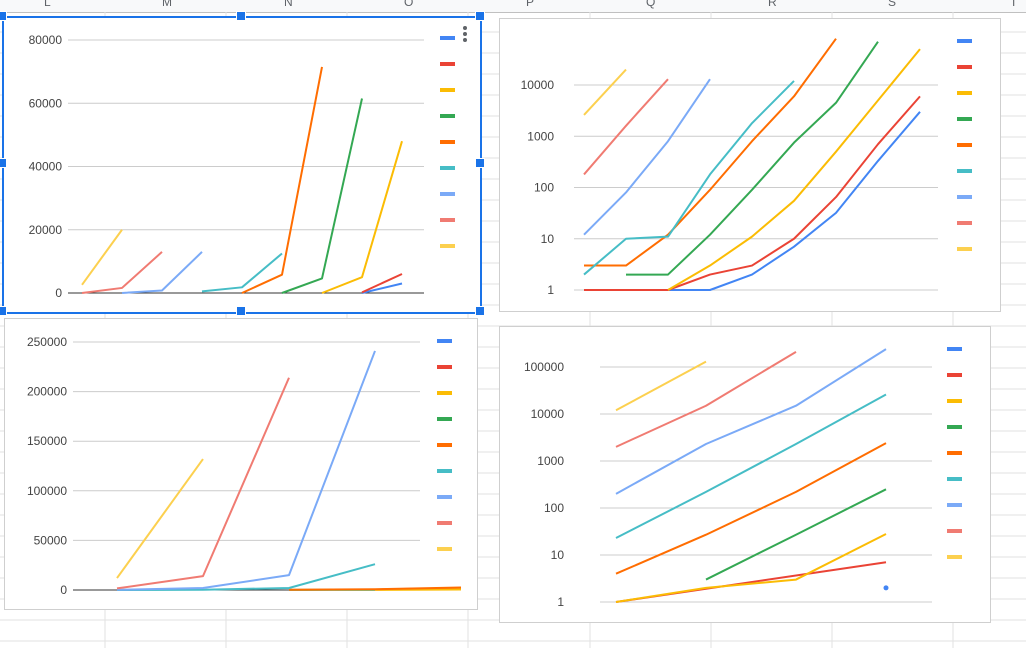 The height and width of the screenshot is (648, 1026). Describe the element at coordinates (886, 588) in the screenshot. I see `series-point` at that location.